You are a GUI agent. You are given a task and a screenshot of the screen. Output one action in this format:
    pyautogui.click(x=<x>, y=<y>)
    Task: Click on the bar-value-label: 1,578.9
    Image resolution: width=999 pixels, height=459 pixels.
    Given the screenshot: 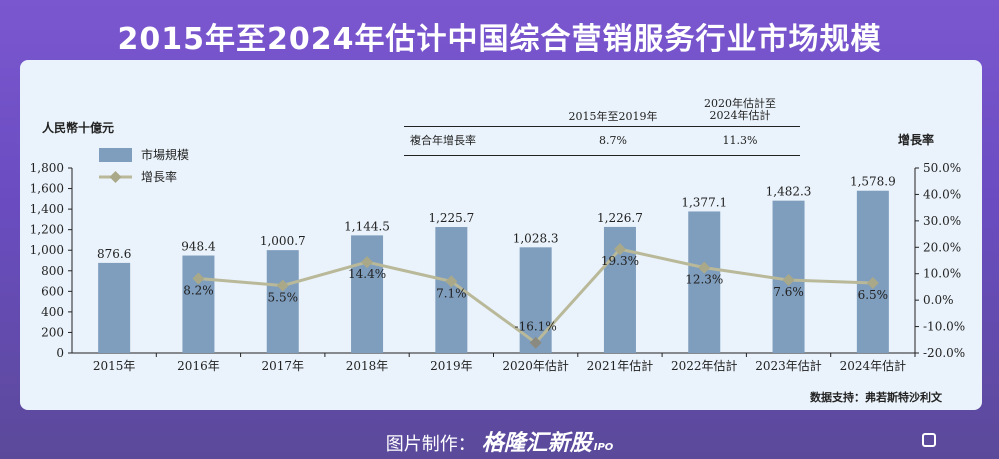 What is the action you would take?
    pyautogui.click(x=873, y=182)
    